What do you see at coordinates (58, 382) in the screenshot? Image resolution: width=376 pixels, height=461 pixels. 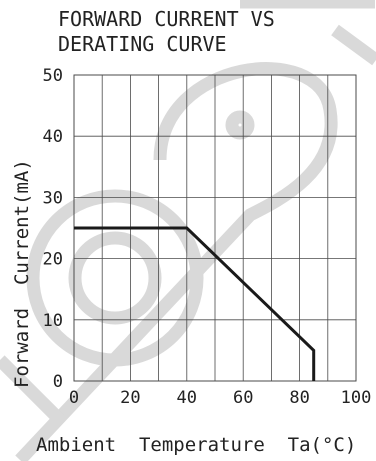 I see `y-tick-label: 0` at bounding box center [58, 382].